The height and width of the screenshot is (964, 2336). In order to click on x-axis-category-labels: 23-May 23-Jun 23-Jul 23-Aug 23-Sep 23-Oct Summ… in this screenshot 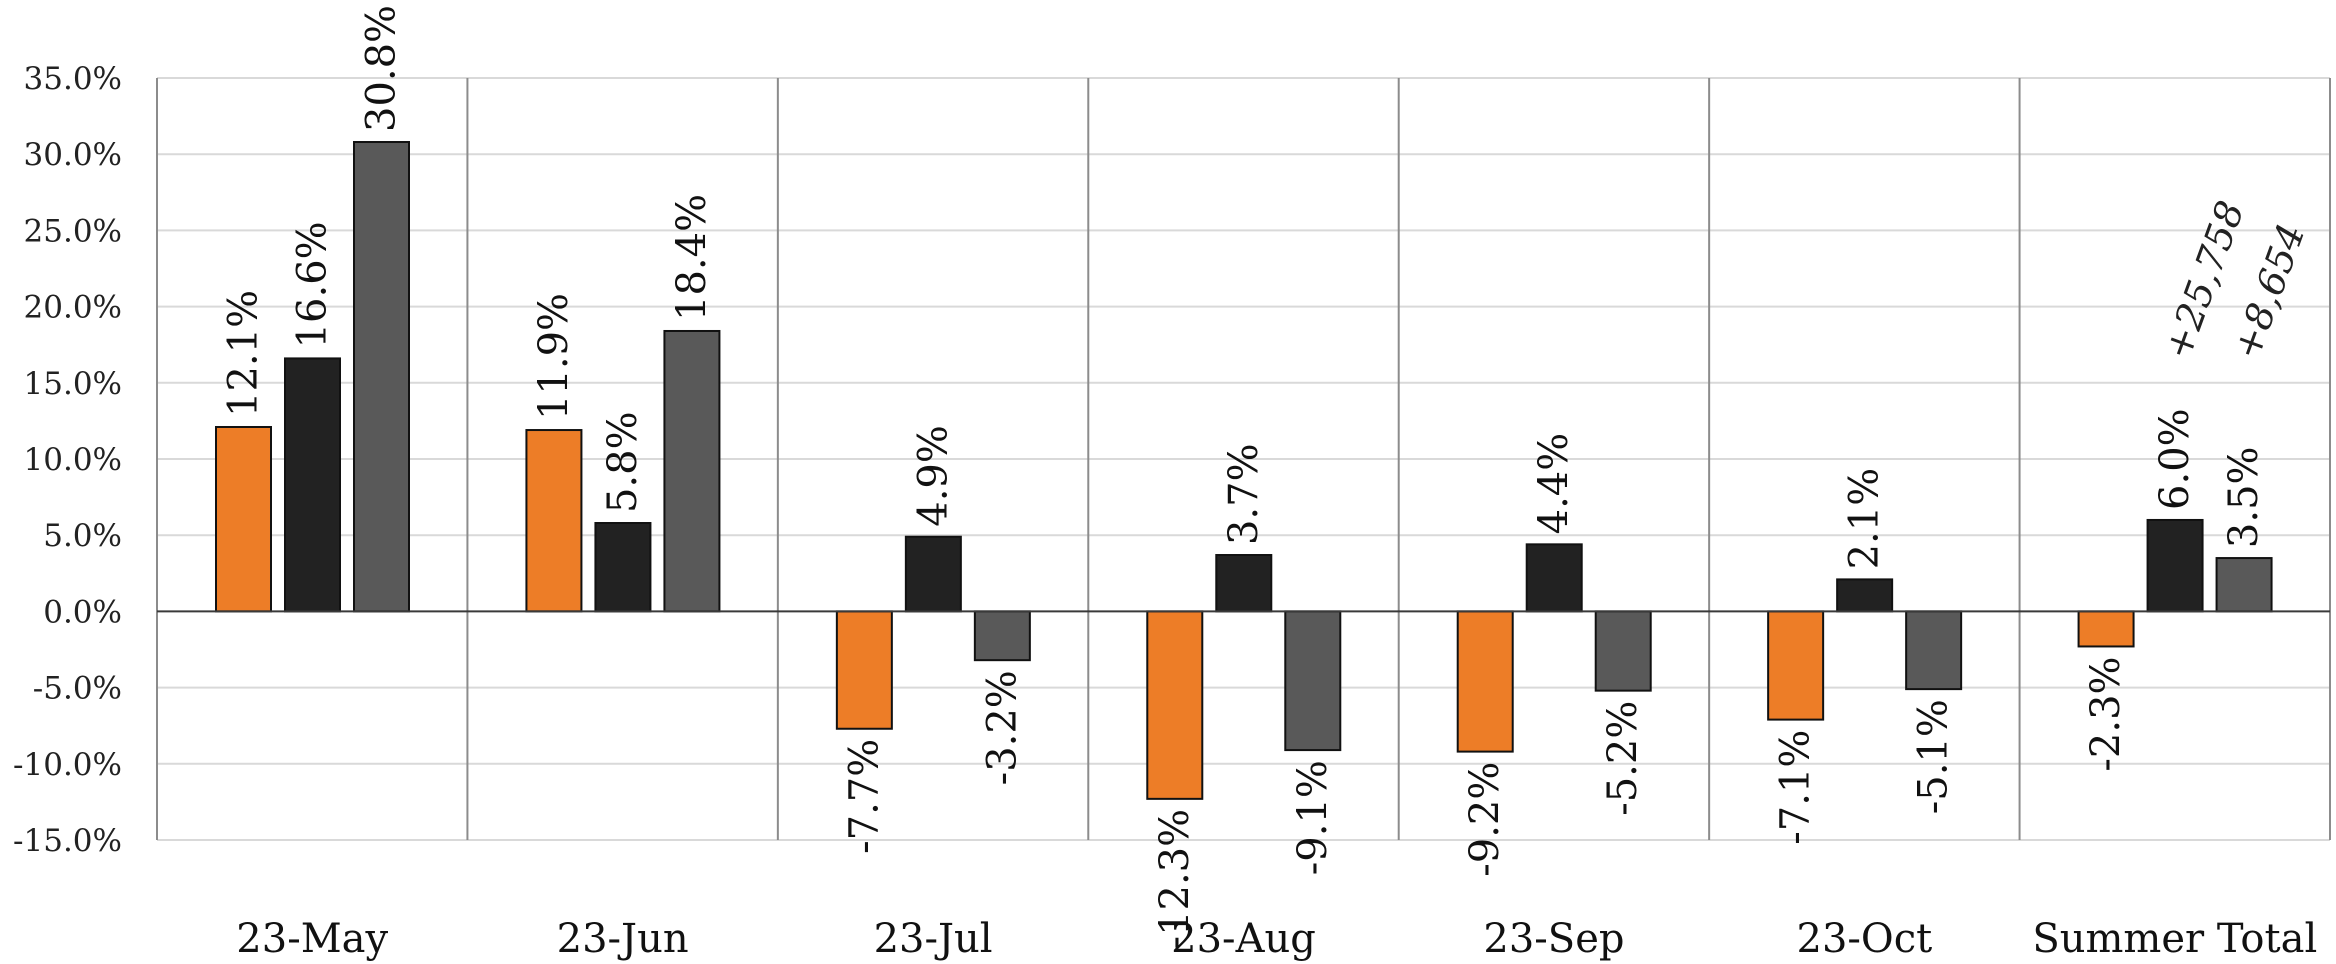, I will do `click(1276, 939)`.